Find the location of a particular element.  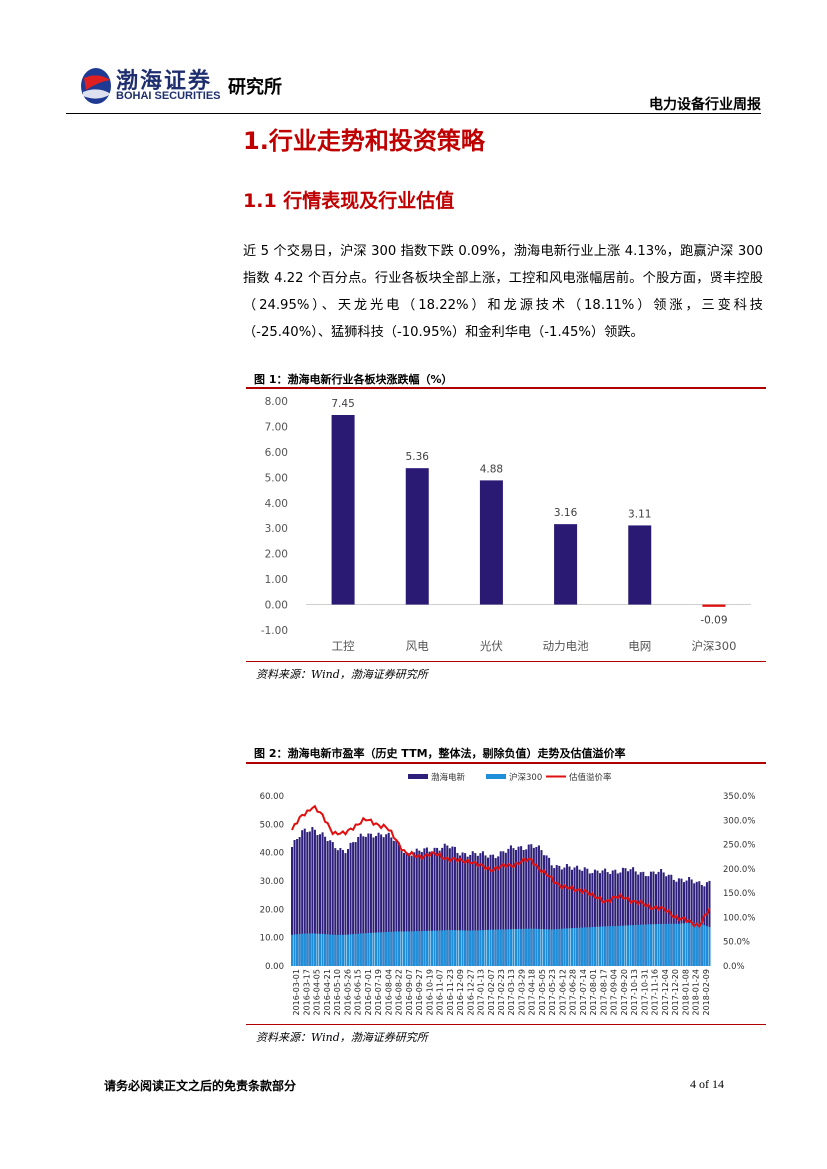

bar-value-label: 4.88 is located at coordinates (491, 469).